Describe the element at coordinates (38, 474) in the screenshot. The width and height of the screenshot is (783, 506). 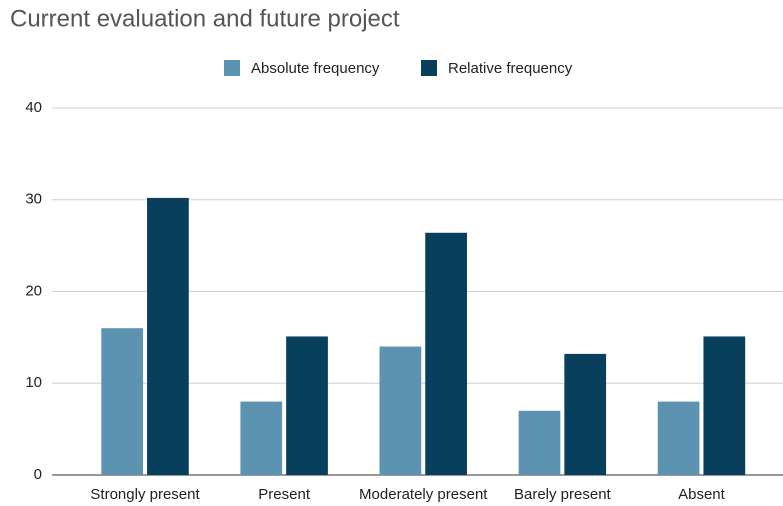
I see `y-tick-label: 0` at that location.